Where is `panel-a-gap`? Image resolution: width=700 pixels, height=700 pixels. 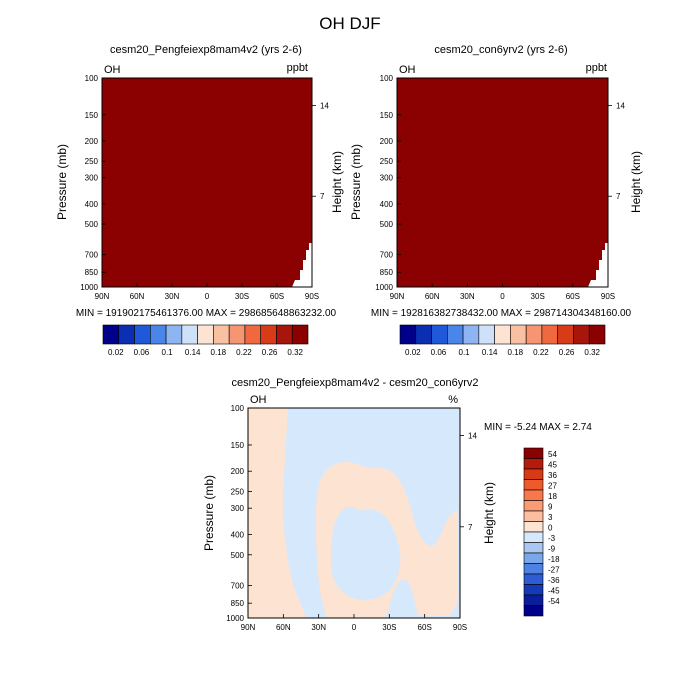 panel-a-gap is located at coordinates (302, 265).